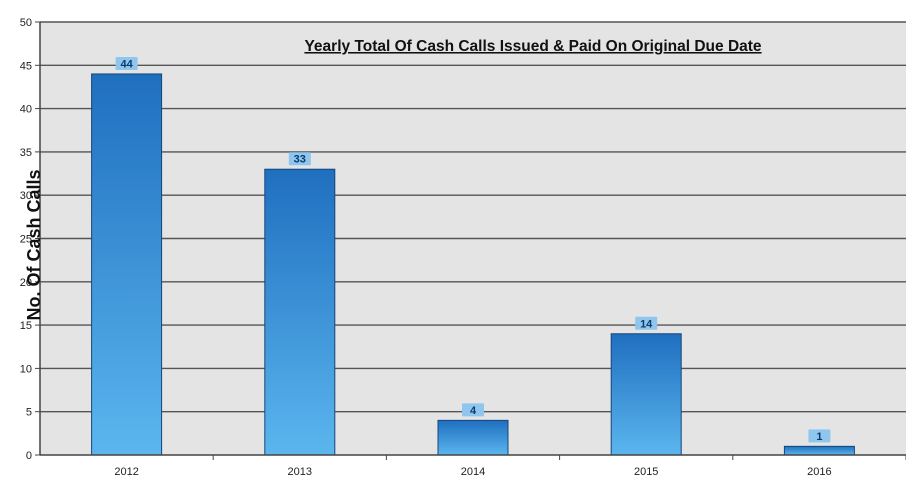 The height and width of the screenshot is (495, 906). What do you see at coordinates (26, 369) in the screenshot?
I see `y-tick-label: 10` at bounding box center [26, 369].